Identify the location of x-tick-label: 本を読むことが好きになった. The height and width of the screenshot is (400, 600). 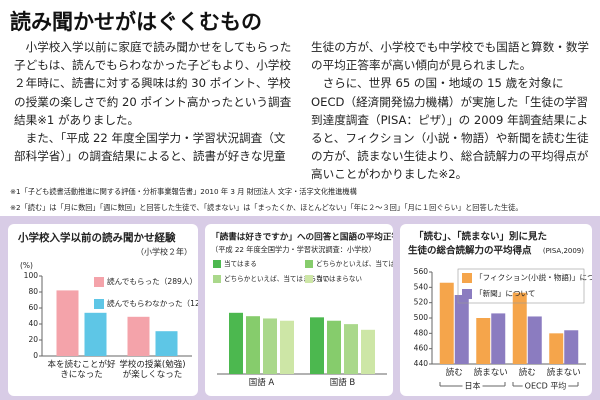
(81, 370).